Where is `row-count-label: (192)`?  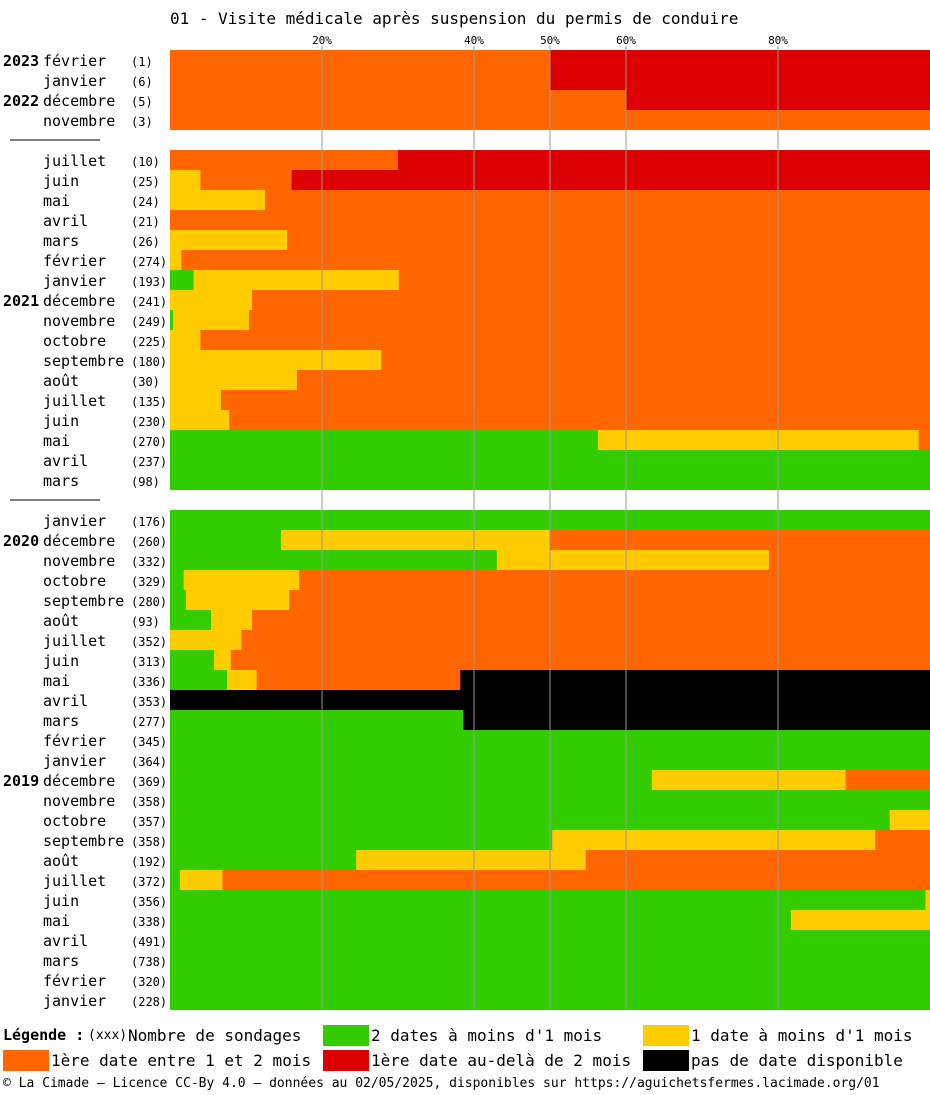 row-count-label: (192) is located at coordinates (149, 862).